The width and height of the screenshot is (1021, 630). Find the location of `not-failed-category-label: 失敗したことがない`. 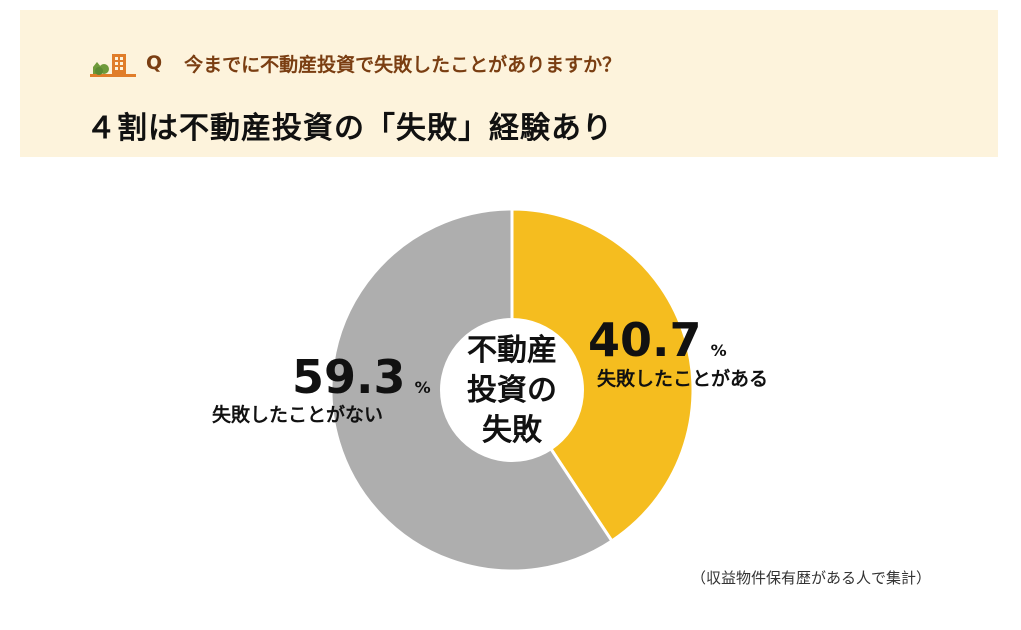

not-failed-category-label: 失敗したことがない is located at coordinates (297, 414).